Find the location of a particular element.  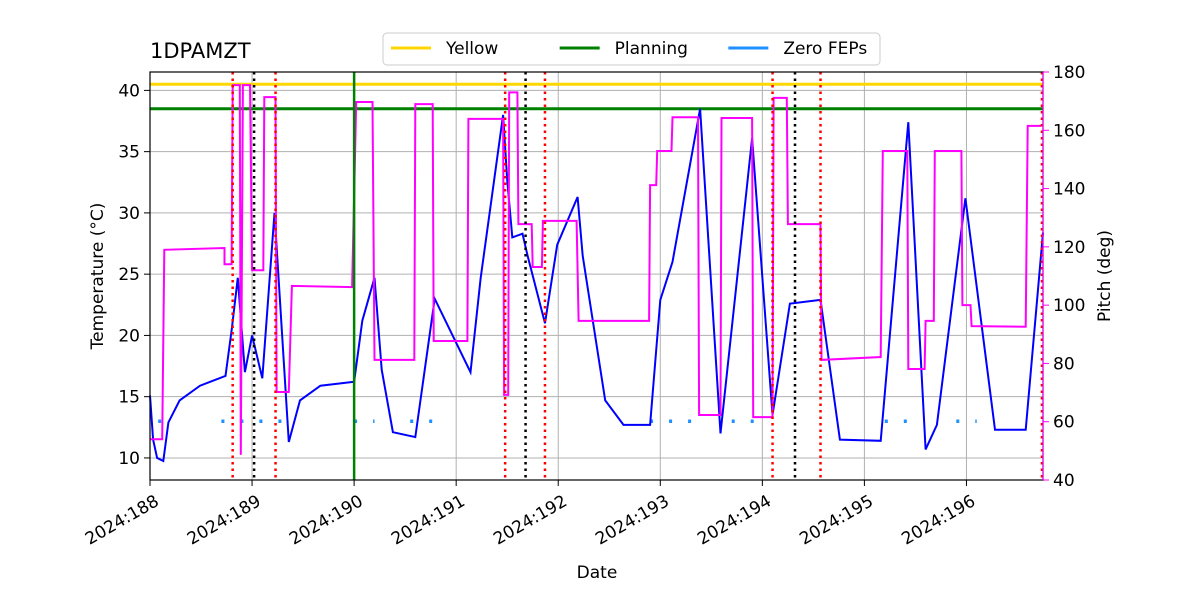

y-tick-label: 30 is located at coordinates (129, 214).